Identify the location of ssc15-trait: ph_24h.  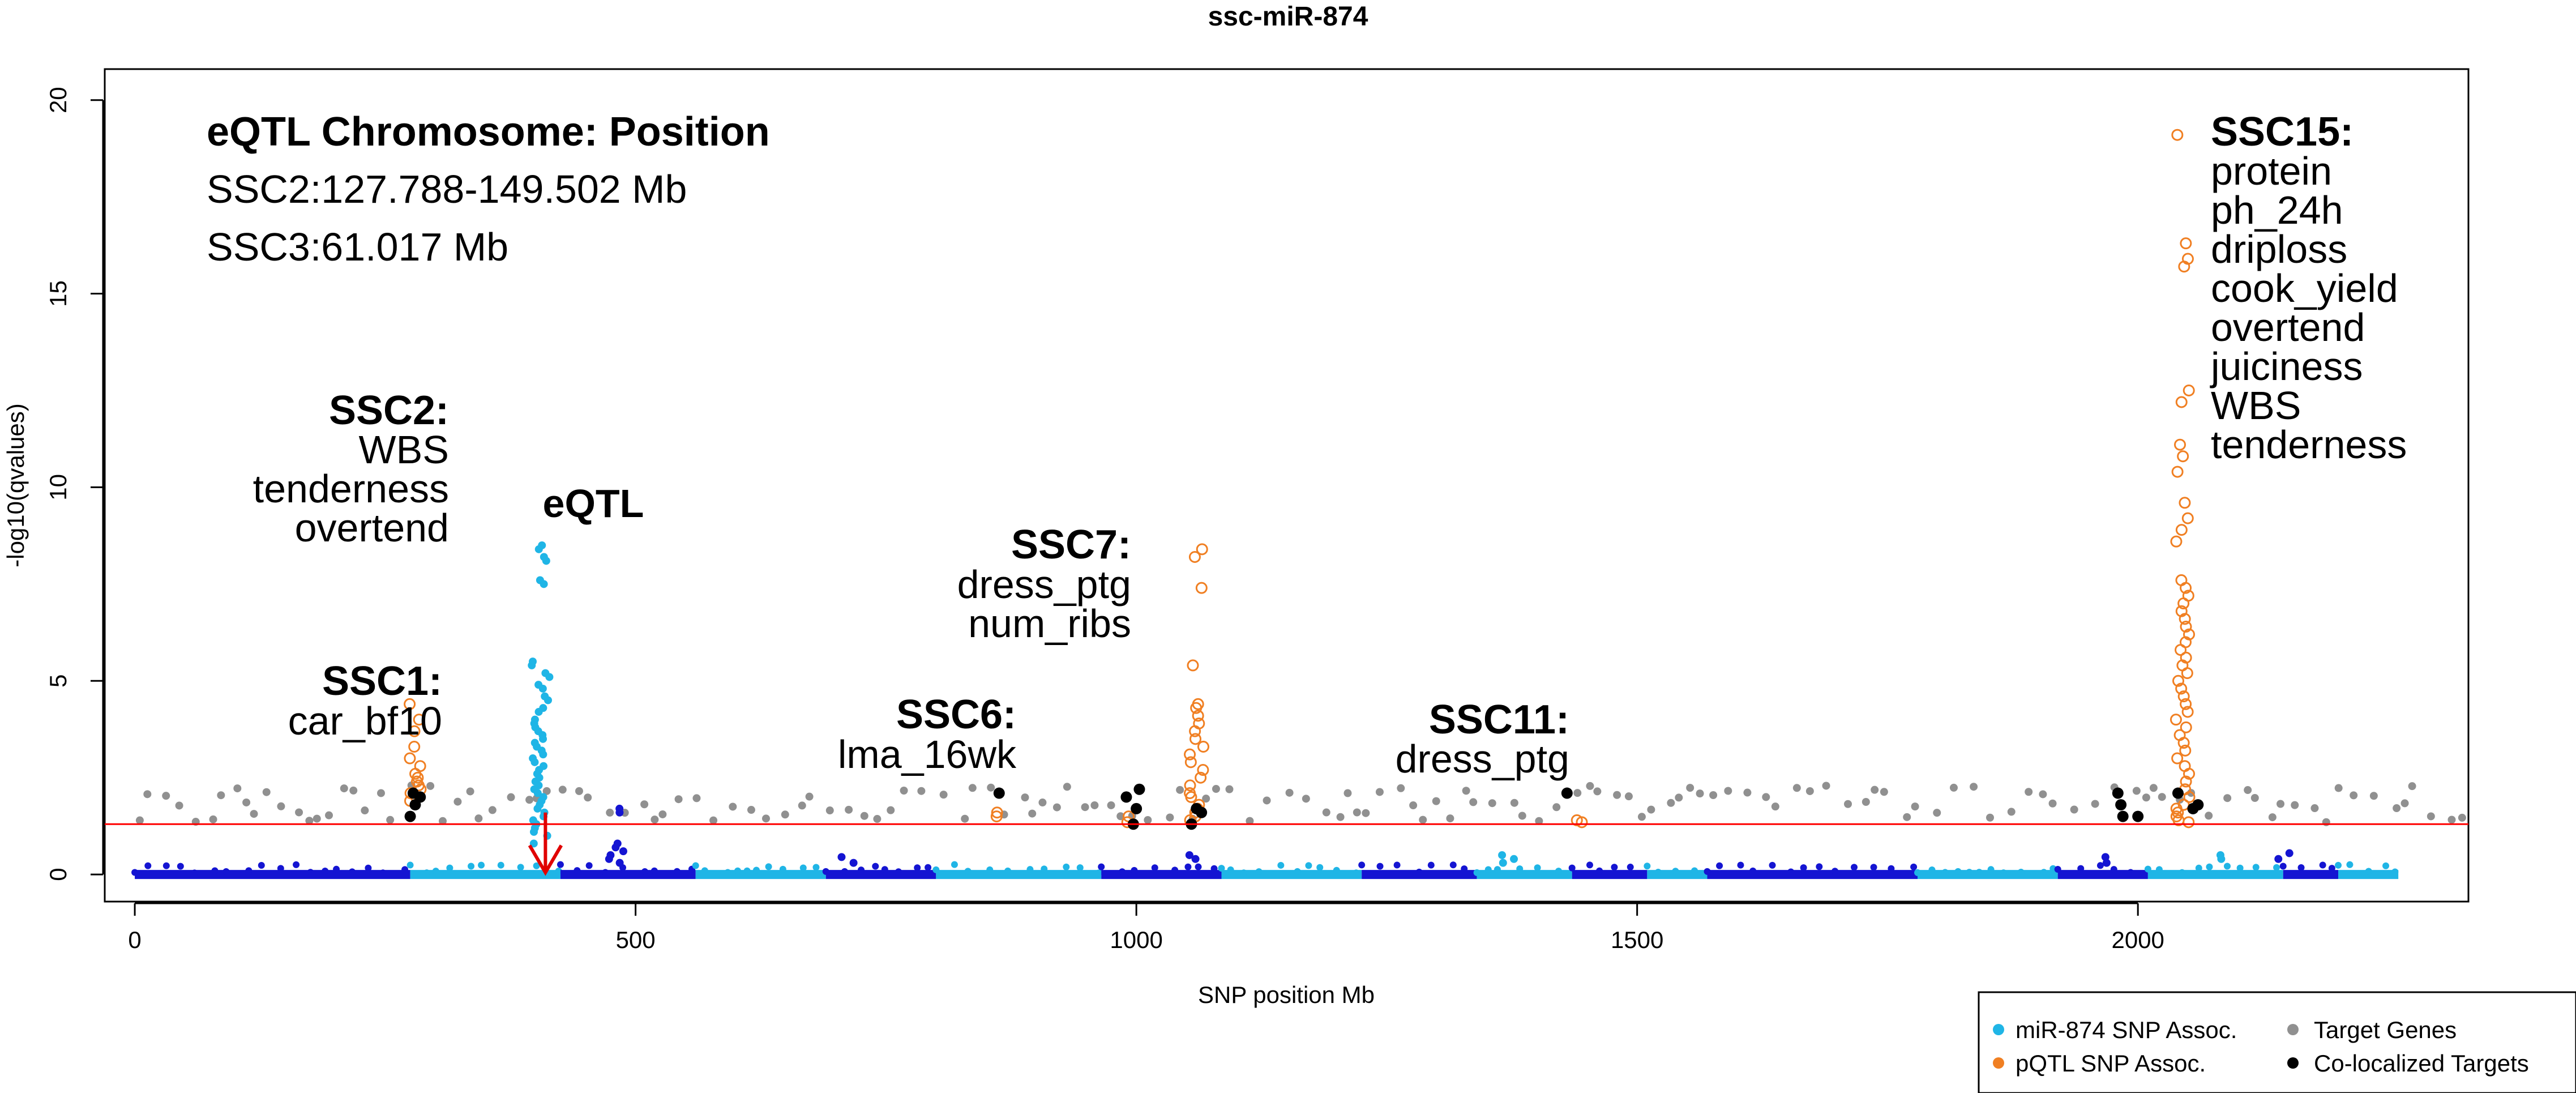
(2277, 210).